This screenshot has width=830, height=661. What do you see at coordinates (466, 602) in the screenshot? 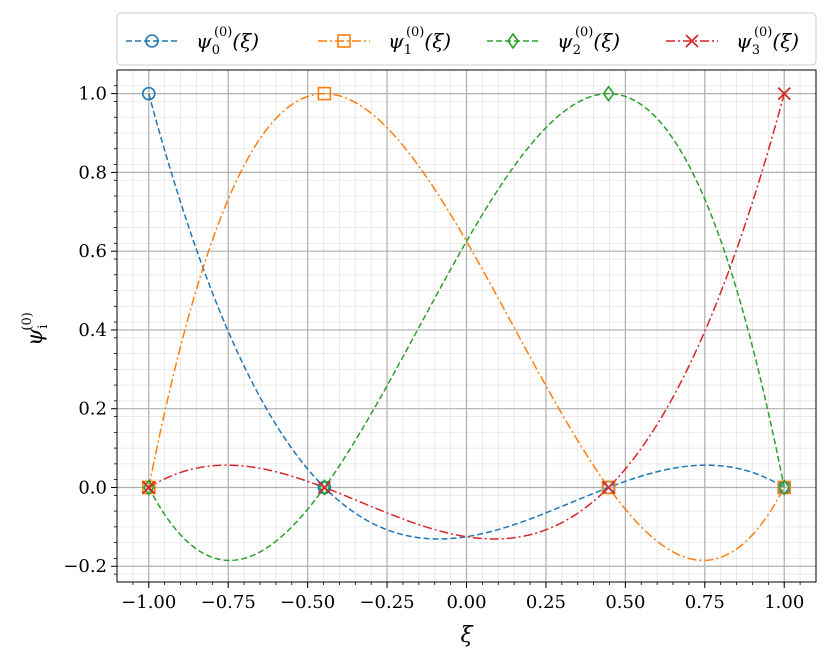
I see `x-tick-label: 0.00` at bounding box center [466, 602].